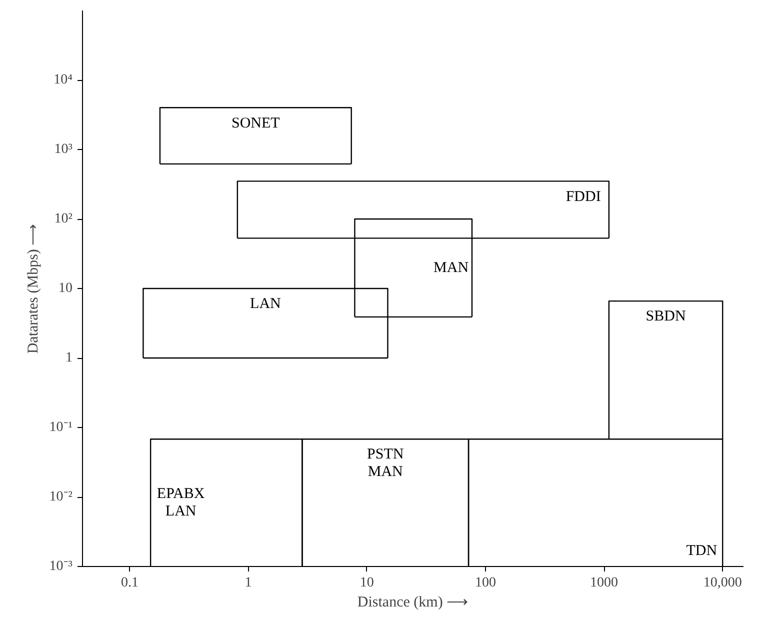  What do you see at coordinates (666, 316) in the screenshot?
I see `series-label: SBDN` at bounding box center [666, 316].